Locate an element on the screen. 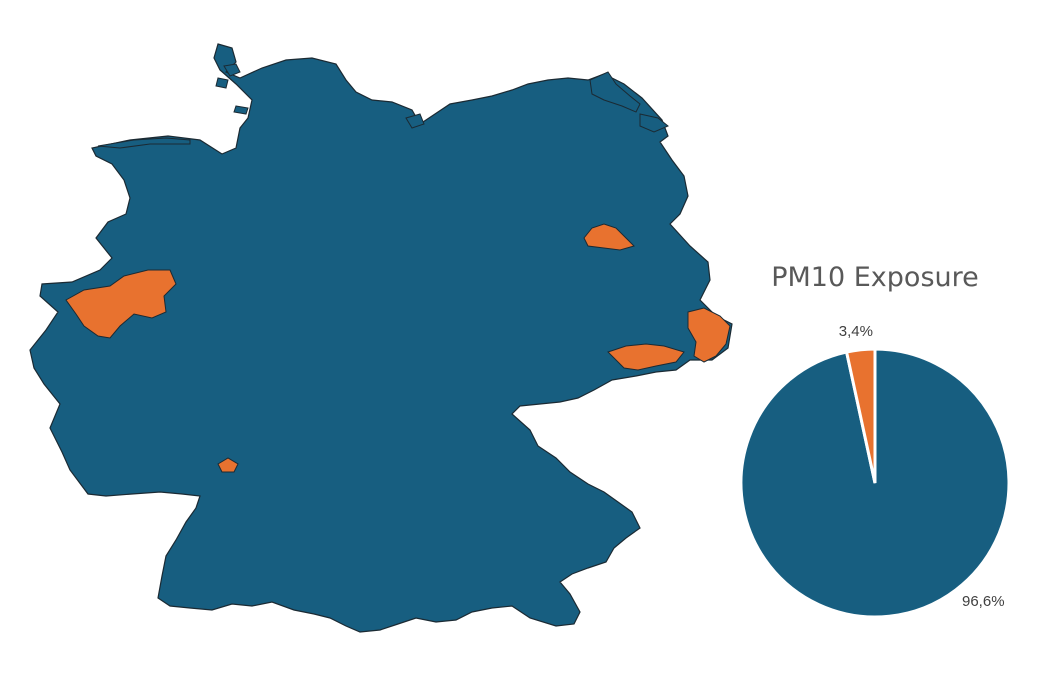  region-highlight-berlin is located at coordinates (609, 237).